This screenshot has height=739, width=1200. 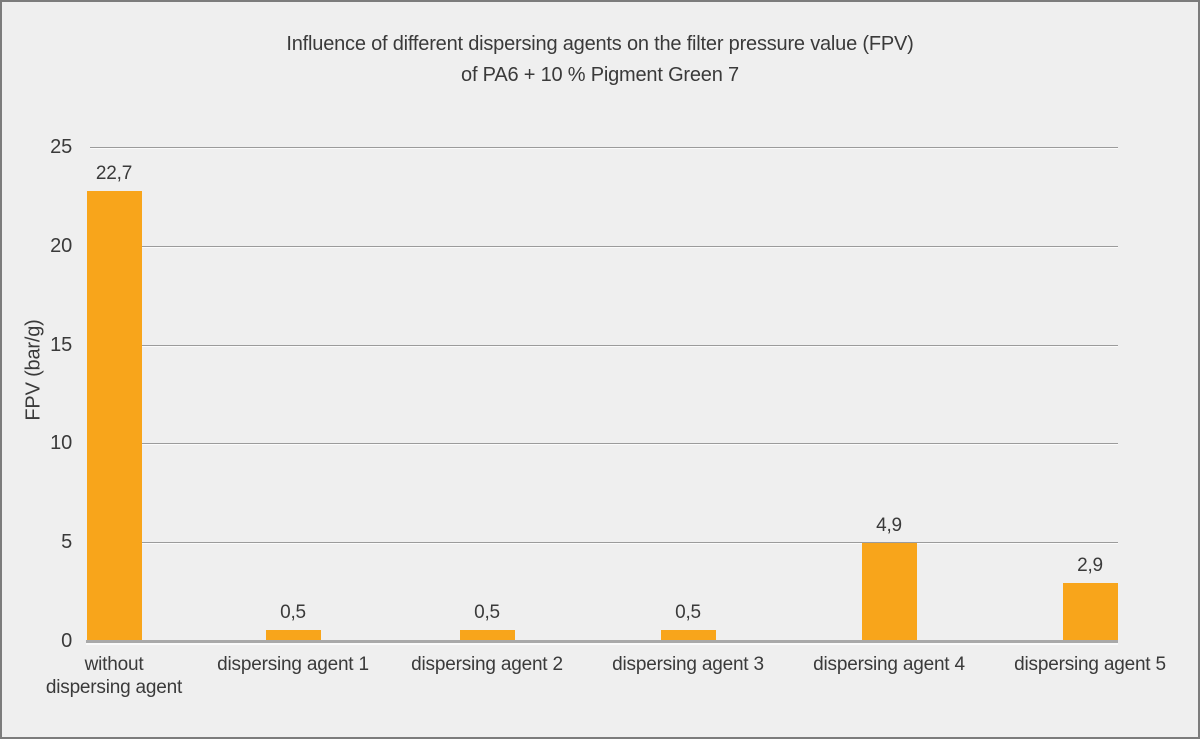 I want to click on y-tick-label: 20, so click(x=61, y=245).